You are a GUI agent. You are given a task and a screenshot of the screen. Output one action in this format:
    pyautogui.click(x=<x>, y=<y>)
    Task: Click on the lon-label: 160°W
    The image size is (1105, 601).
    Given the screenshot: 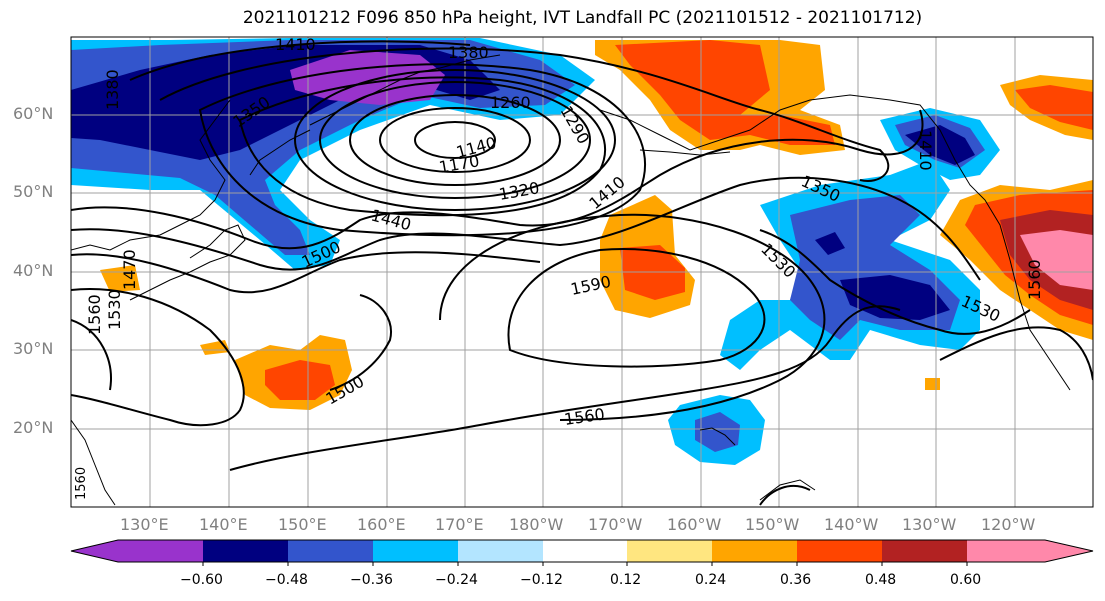 What is the action you would take?
    pyautogui.click(x=694, y=524)
    